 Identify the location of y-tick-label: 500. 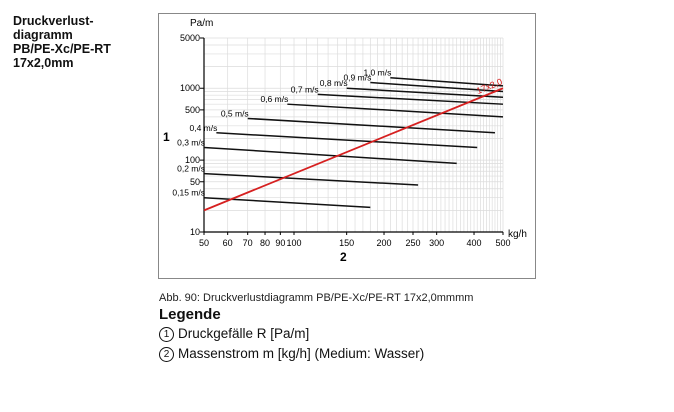
(192, 110).